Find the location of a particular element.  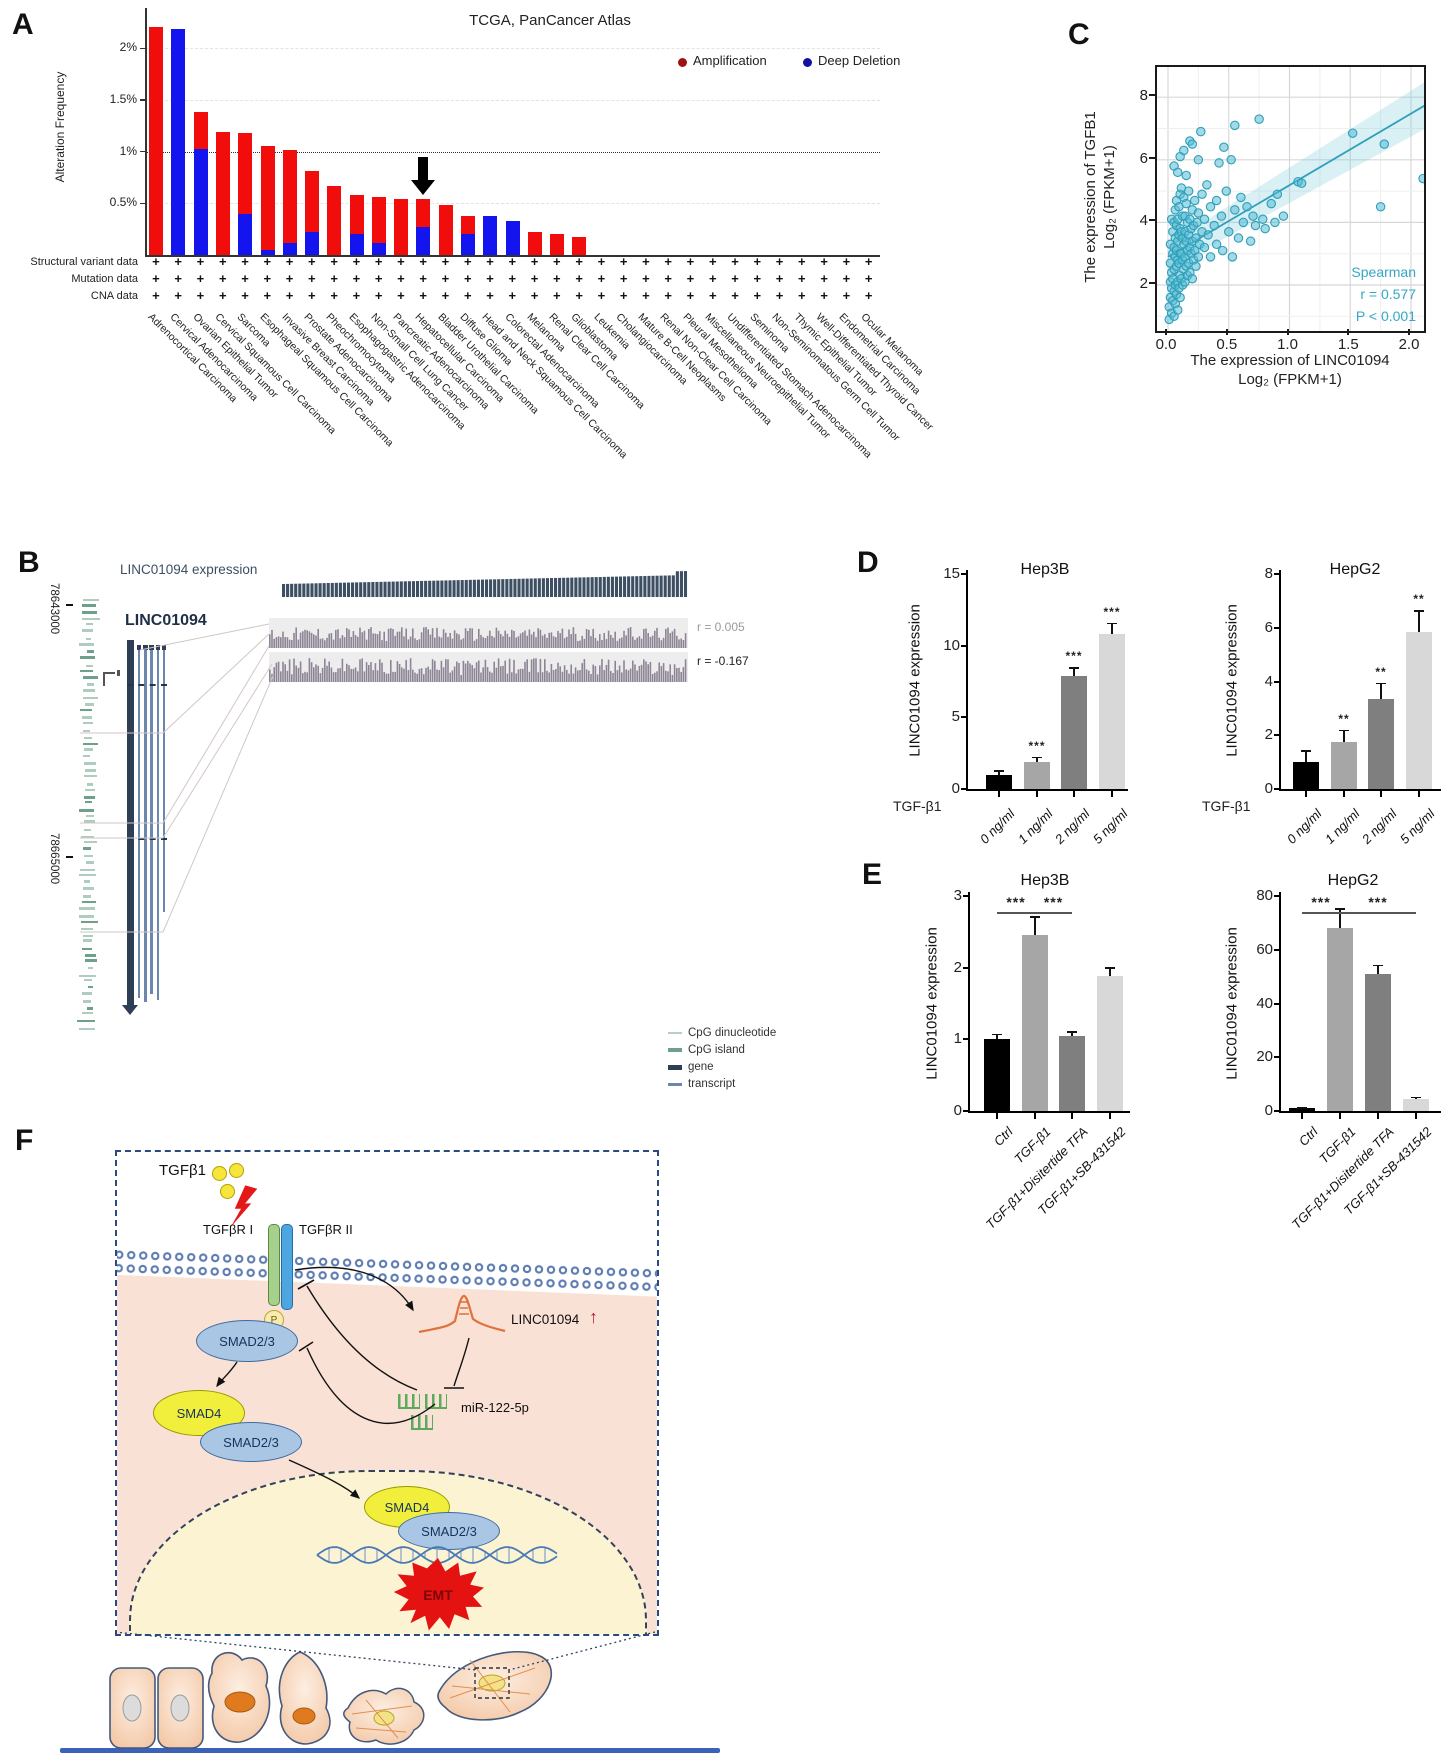

e-hep3b-title: Hep3B is located at coordinates (1045, 880).